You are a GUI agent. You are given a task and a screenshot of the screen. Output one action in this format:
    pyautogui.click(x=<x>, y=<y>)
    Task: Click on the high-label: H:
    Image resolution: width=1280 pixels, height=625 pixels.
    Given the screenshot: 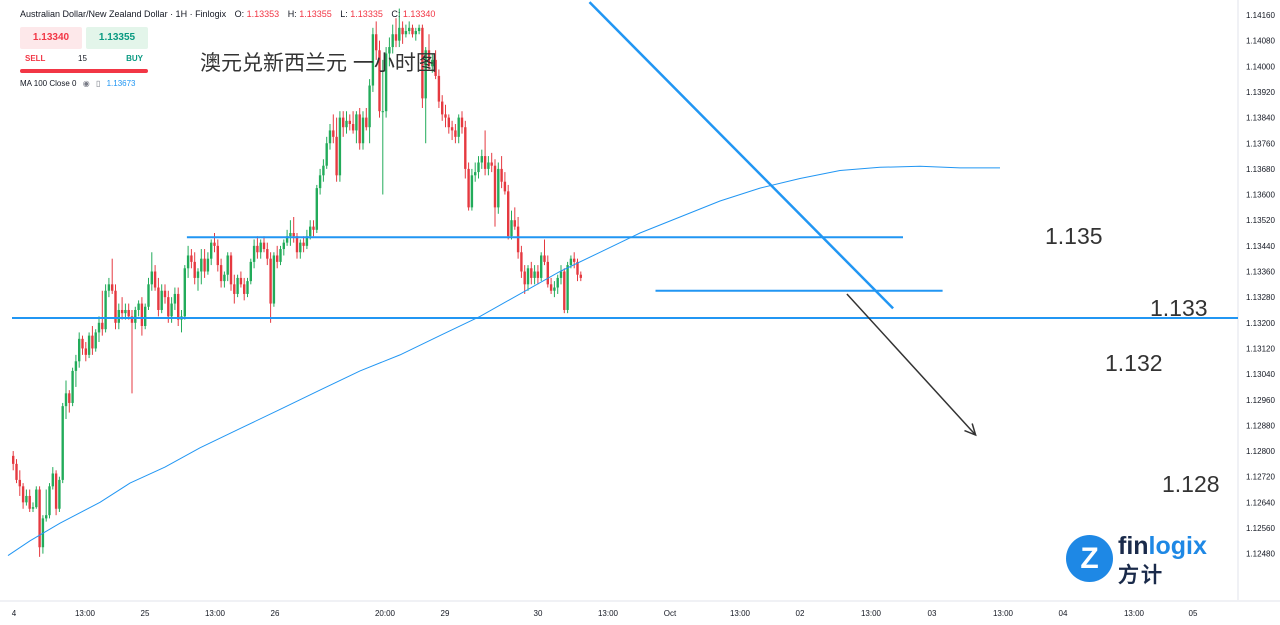 What is the action you would take?
    pyautogui.click(x=292, y=14)
    